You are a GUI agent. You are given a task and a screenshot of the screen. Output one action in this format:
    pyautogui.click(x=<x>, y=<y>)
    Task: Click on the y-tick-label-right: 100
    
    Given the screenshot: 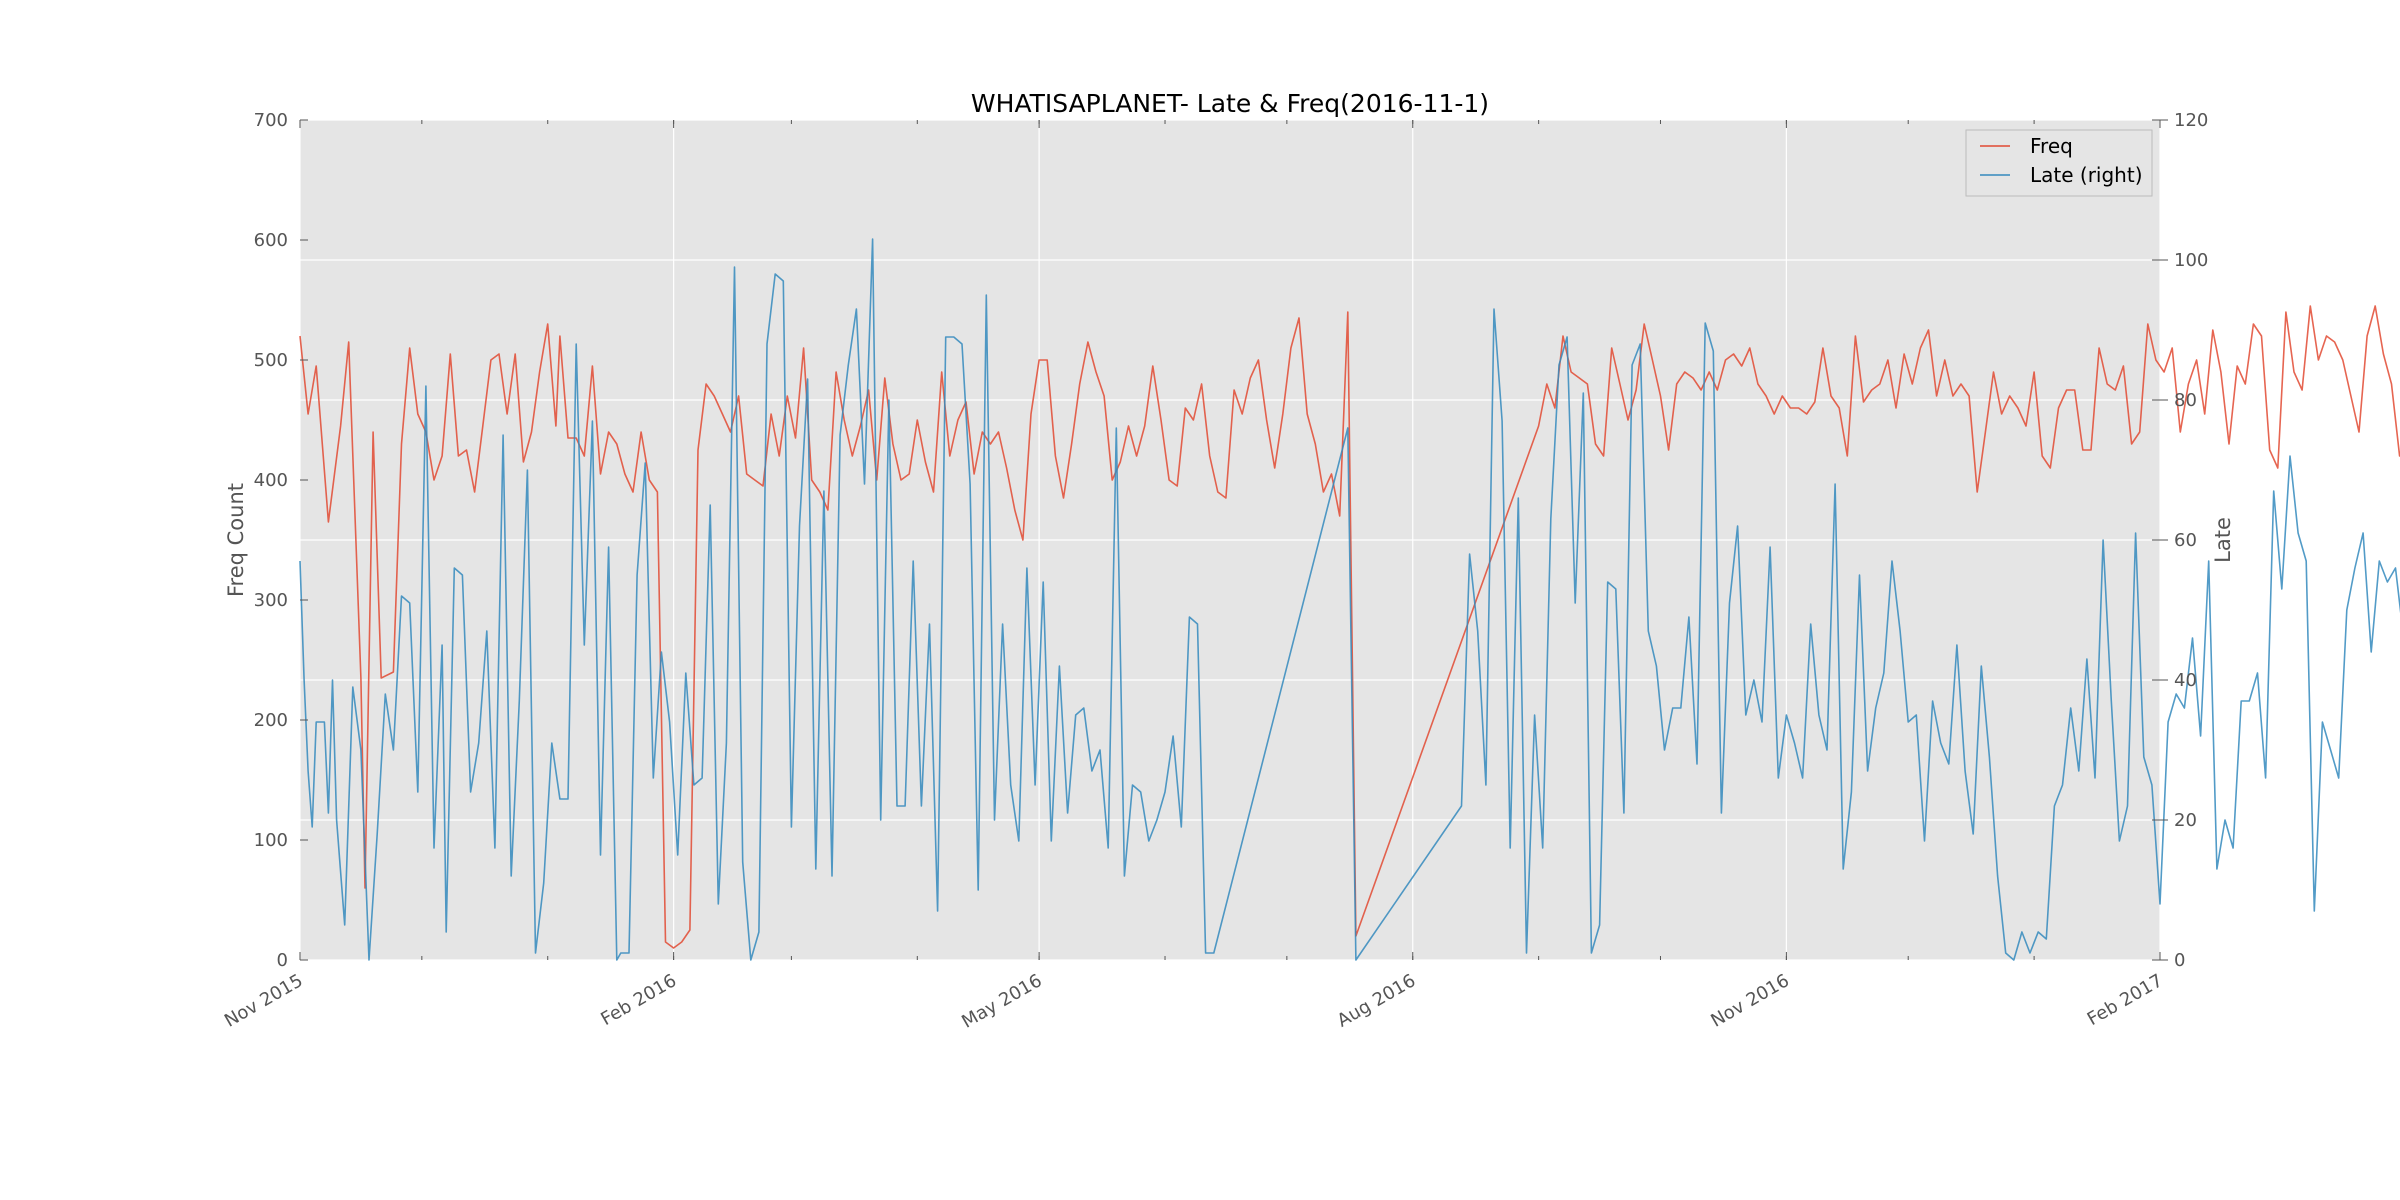 What is the action you would take?
    pyautogui.click(x=2191, y=260)
    